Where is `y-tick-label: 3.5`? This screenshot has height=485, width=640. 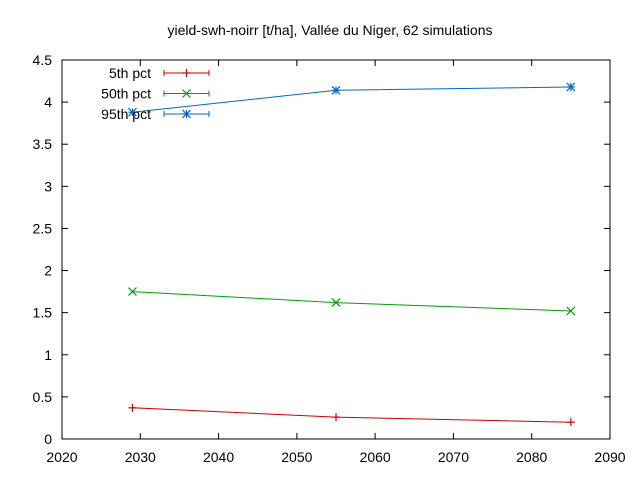 y-tick-label: 3.5 is located at coordinates (43, 144).